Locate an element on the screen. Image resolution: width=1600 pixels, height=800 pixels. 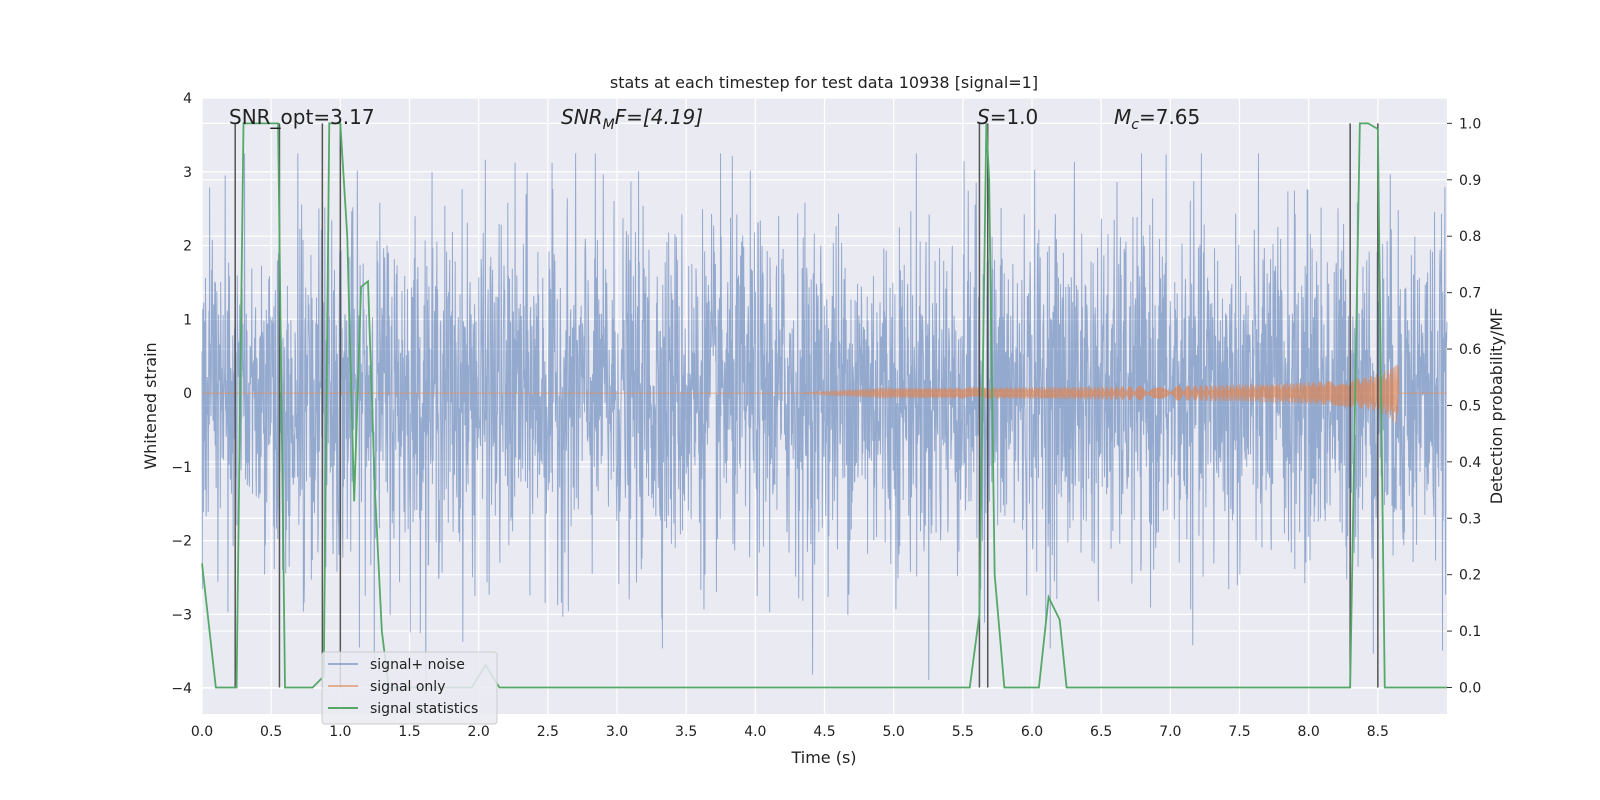
y-tick-label: −2 is located at coordinates (181, 542).